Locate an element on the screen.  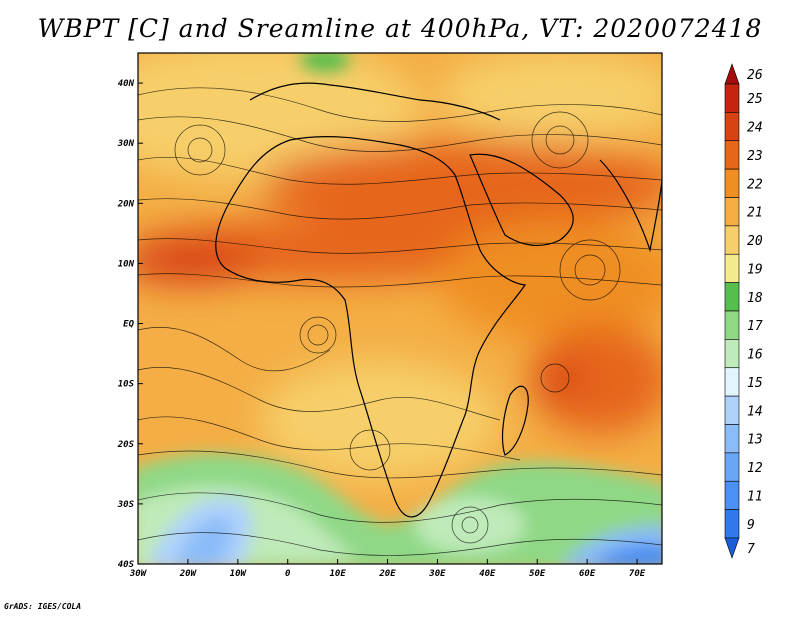
lat-tick-label: 30S is located at coordinates (126, 505).